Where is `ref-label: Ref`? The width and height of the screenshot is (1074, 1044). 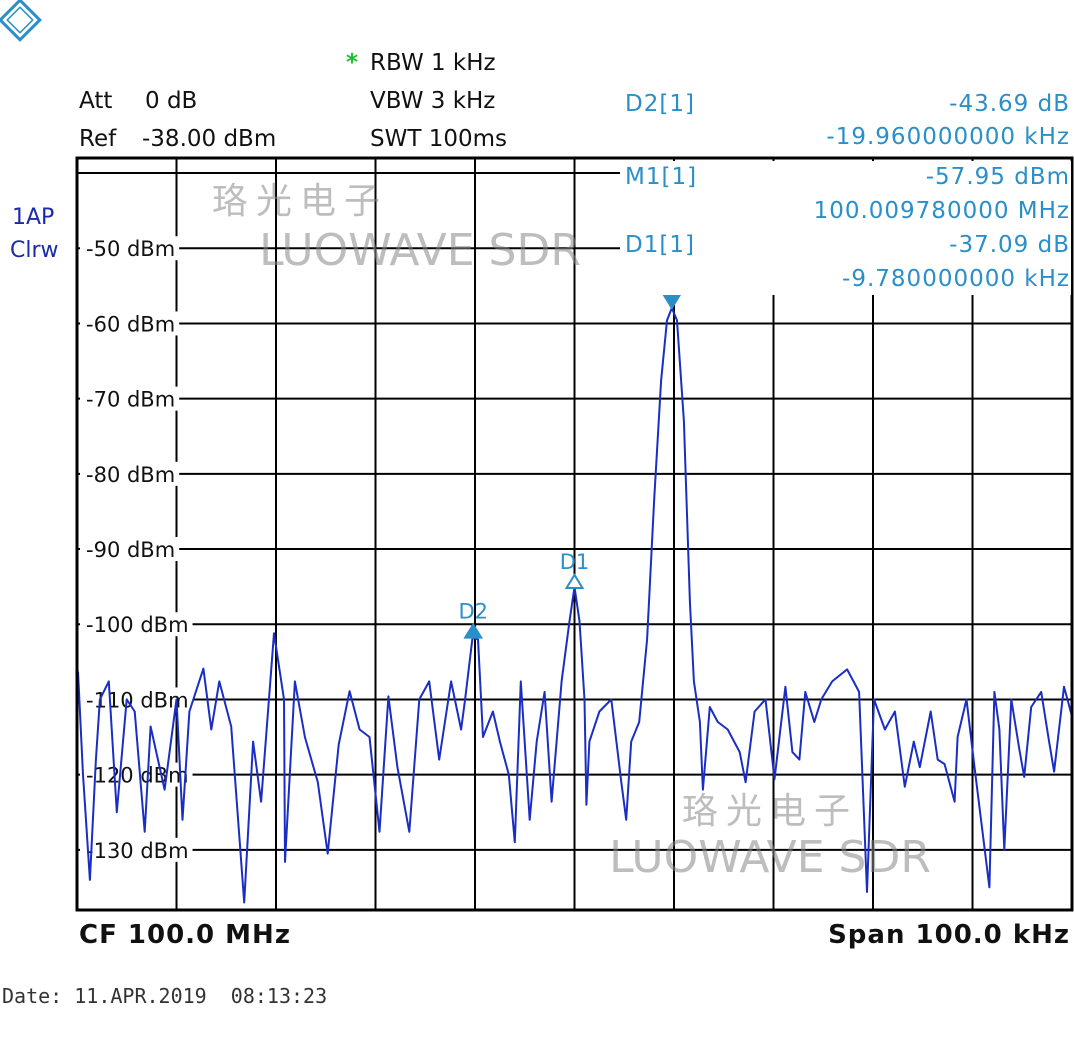
ref-label: Ref is located at coordinates (98, 139).